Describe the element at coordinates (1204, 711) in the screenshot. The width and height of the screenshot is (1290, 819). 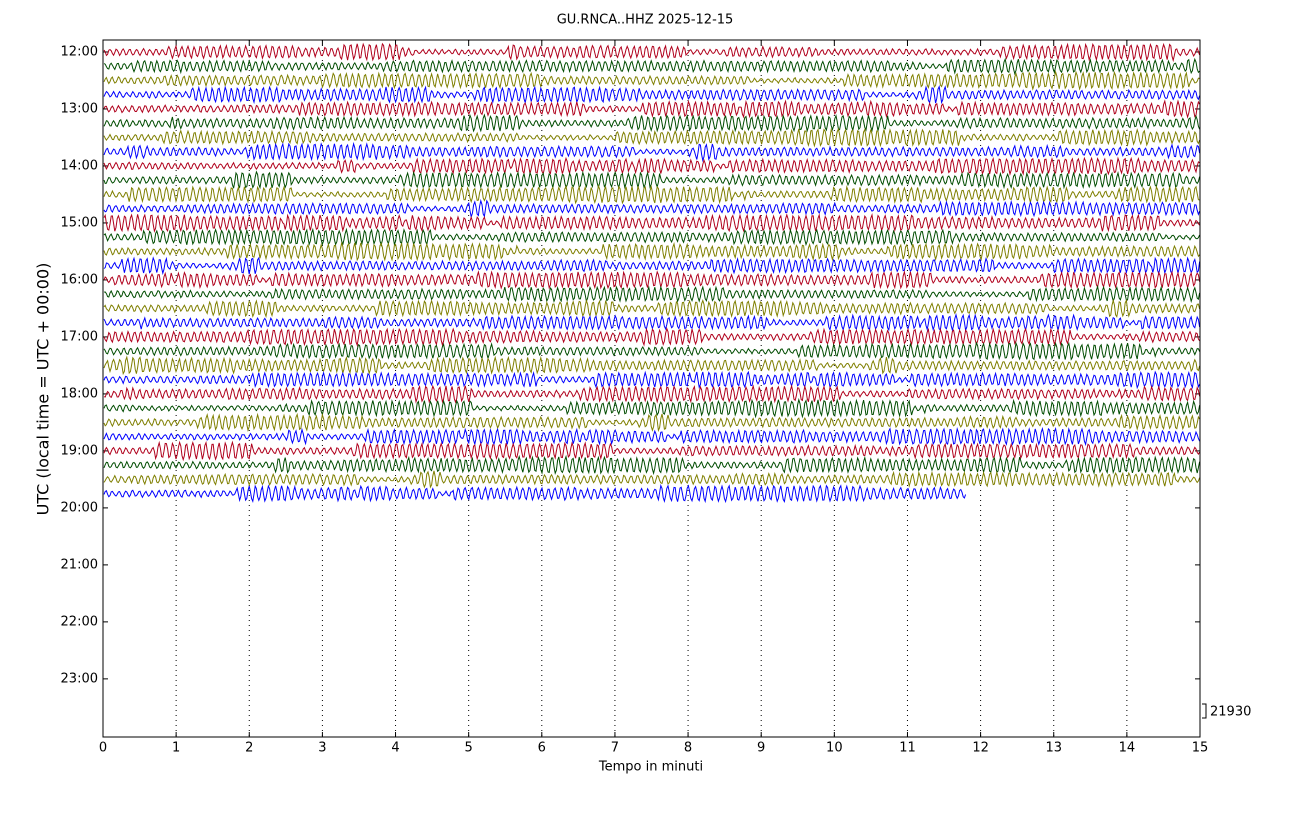
I see `scale-bar` at that location.